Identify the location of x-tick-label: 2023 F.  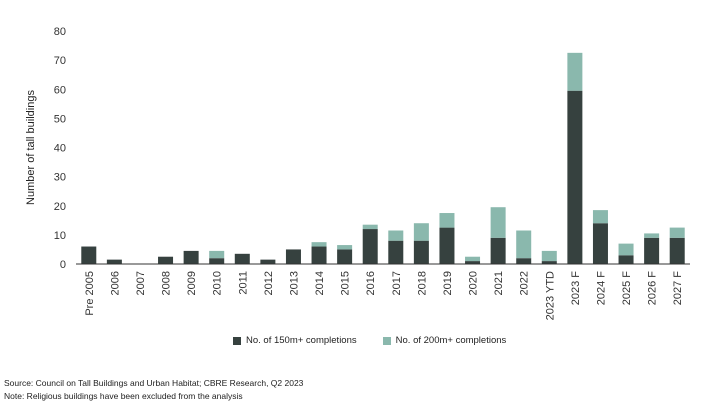
(576, 288).